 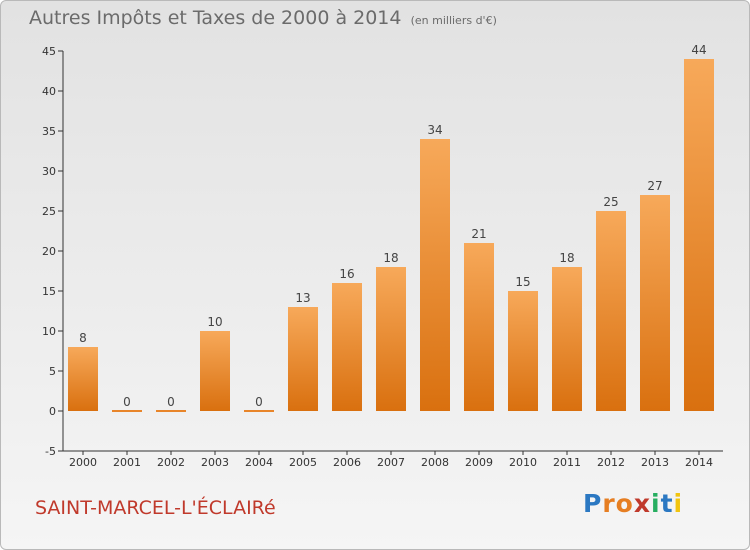 What do you see at coordinates (347, 462) in the screenshot?
I see `x-tick-label: 2006` at bounding box center [347, 462].